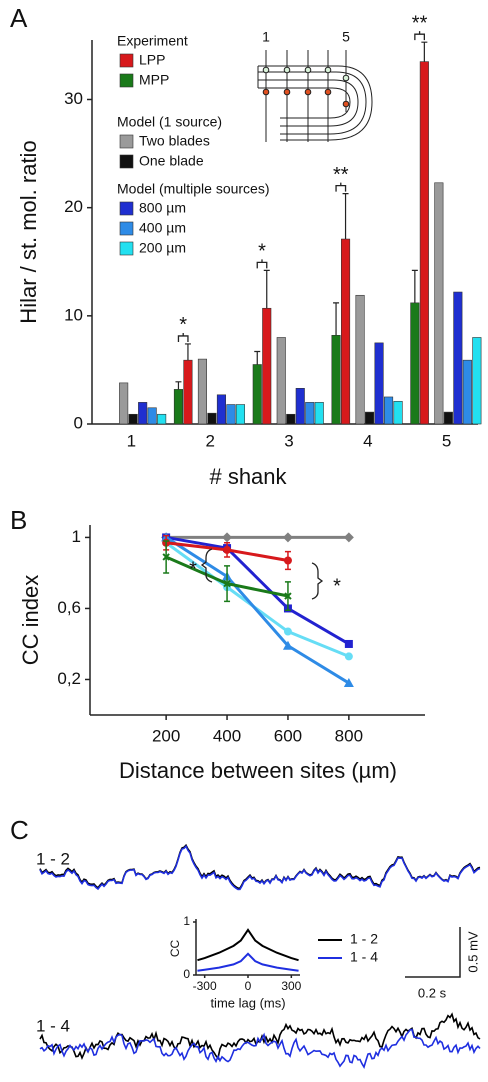 The height and width of the screenshot is (1082, 488). What do you see at coordinates (171, 161) in the screenshot?
I see `legend-label: One blade` at bounding box center [171, 161].